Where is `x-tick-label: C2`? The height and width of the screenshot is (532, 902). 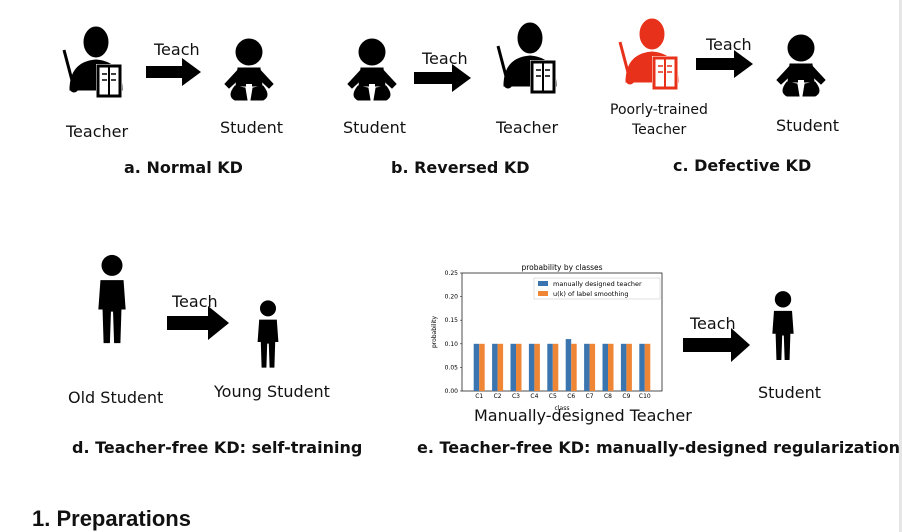
x-tick-label: C2 is located at coordinates (498, 396).